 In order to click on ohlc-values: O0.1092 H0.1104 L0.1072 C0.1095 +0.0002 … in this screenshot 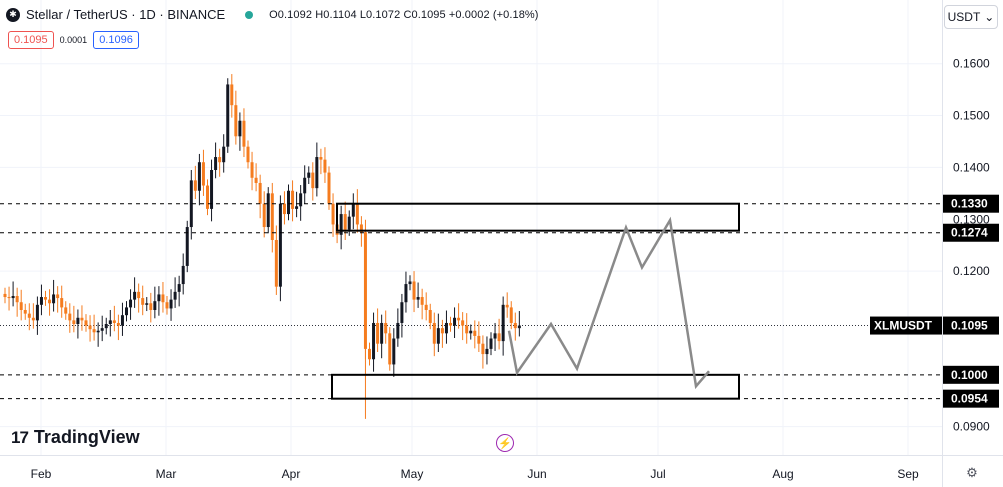, I will do `click(404, 14)`.